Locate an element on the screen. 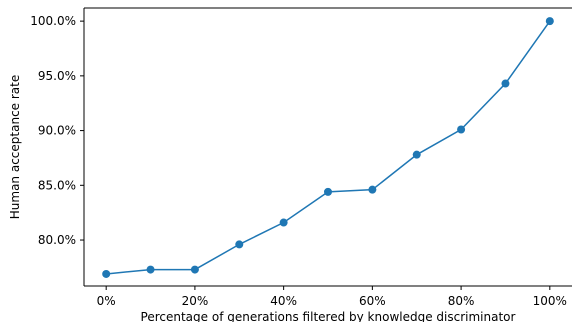 This screenshot has height=322, width=572. x-tick-label: 0% is located at coordinates (106, 301).